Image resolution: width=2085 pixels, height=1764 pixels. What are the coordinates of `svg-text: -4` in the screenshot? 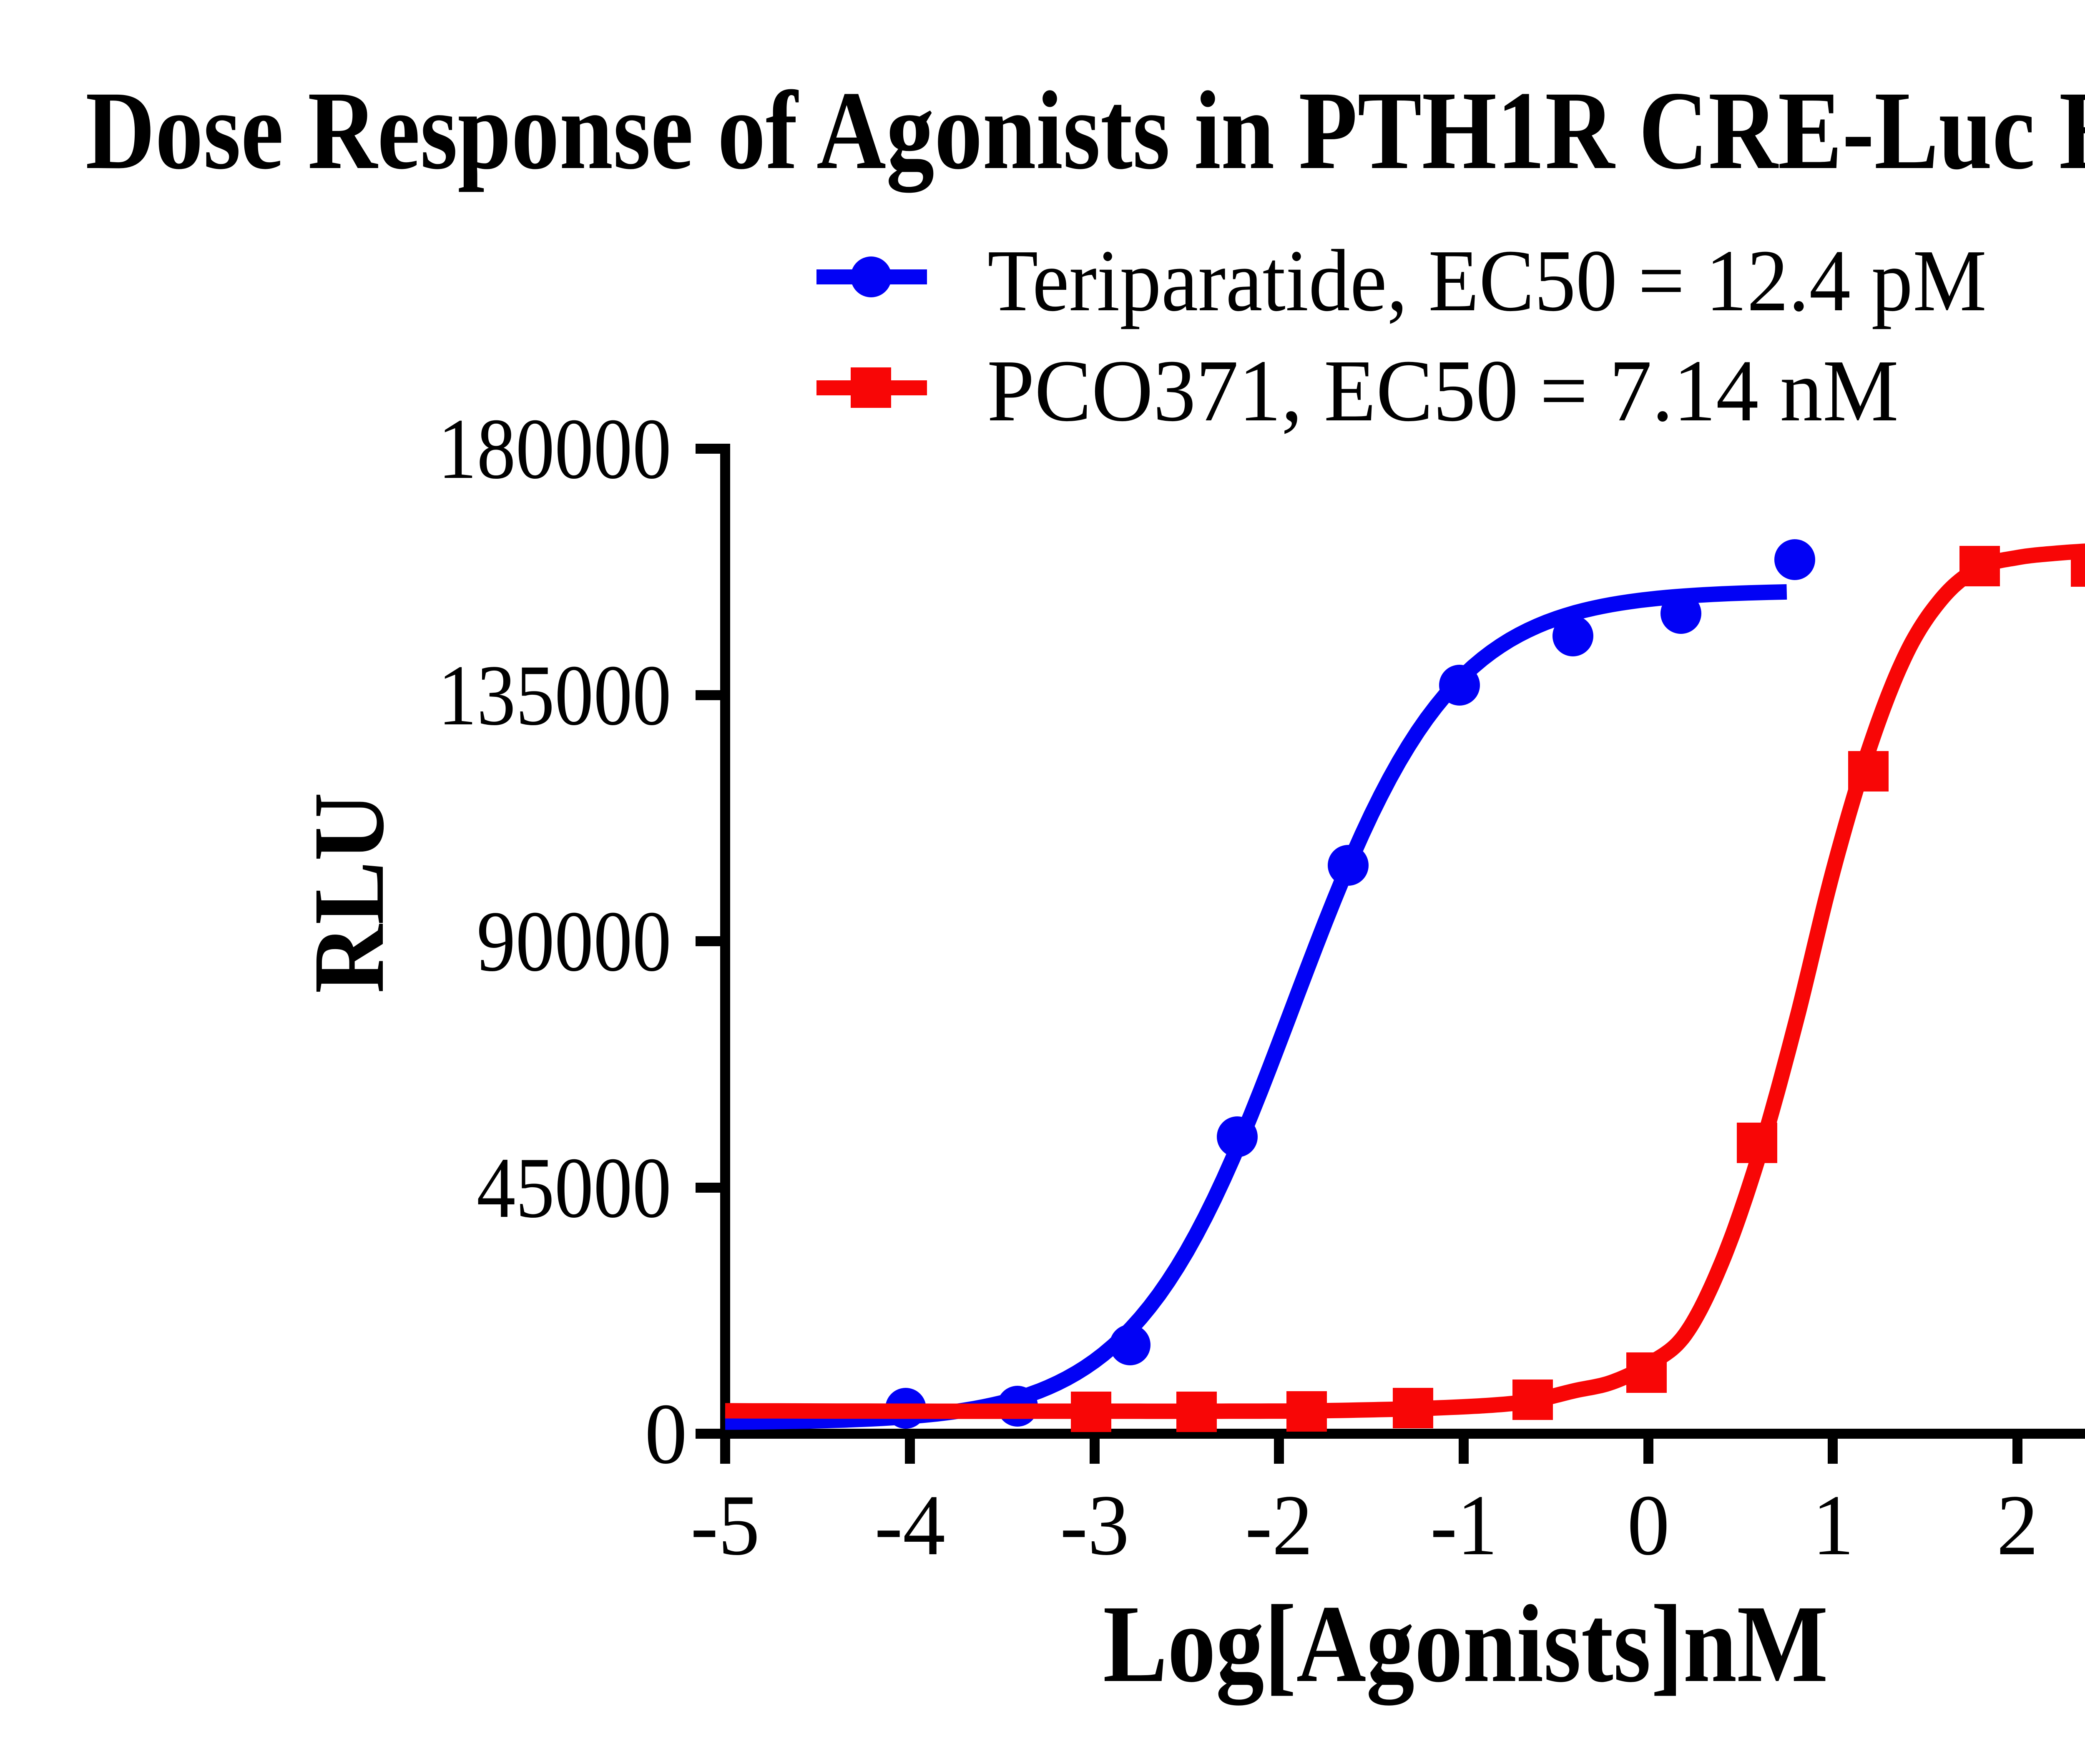 It's located at (909, 1525).